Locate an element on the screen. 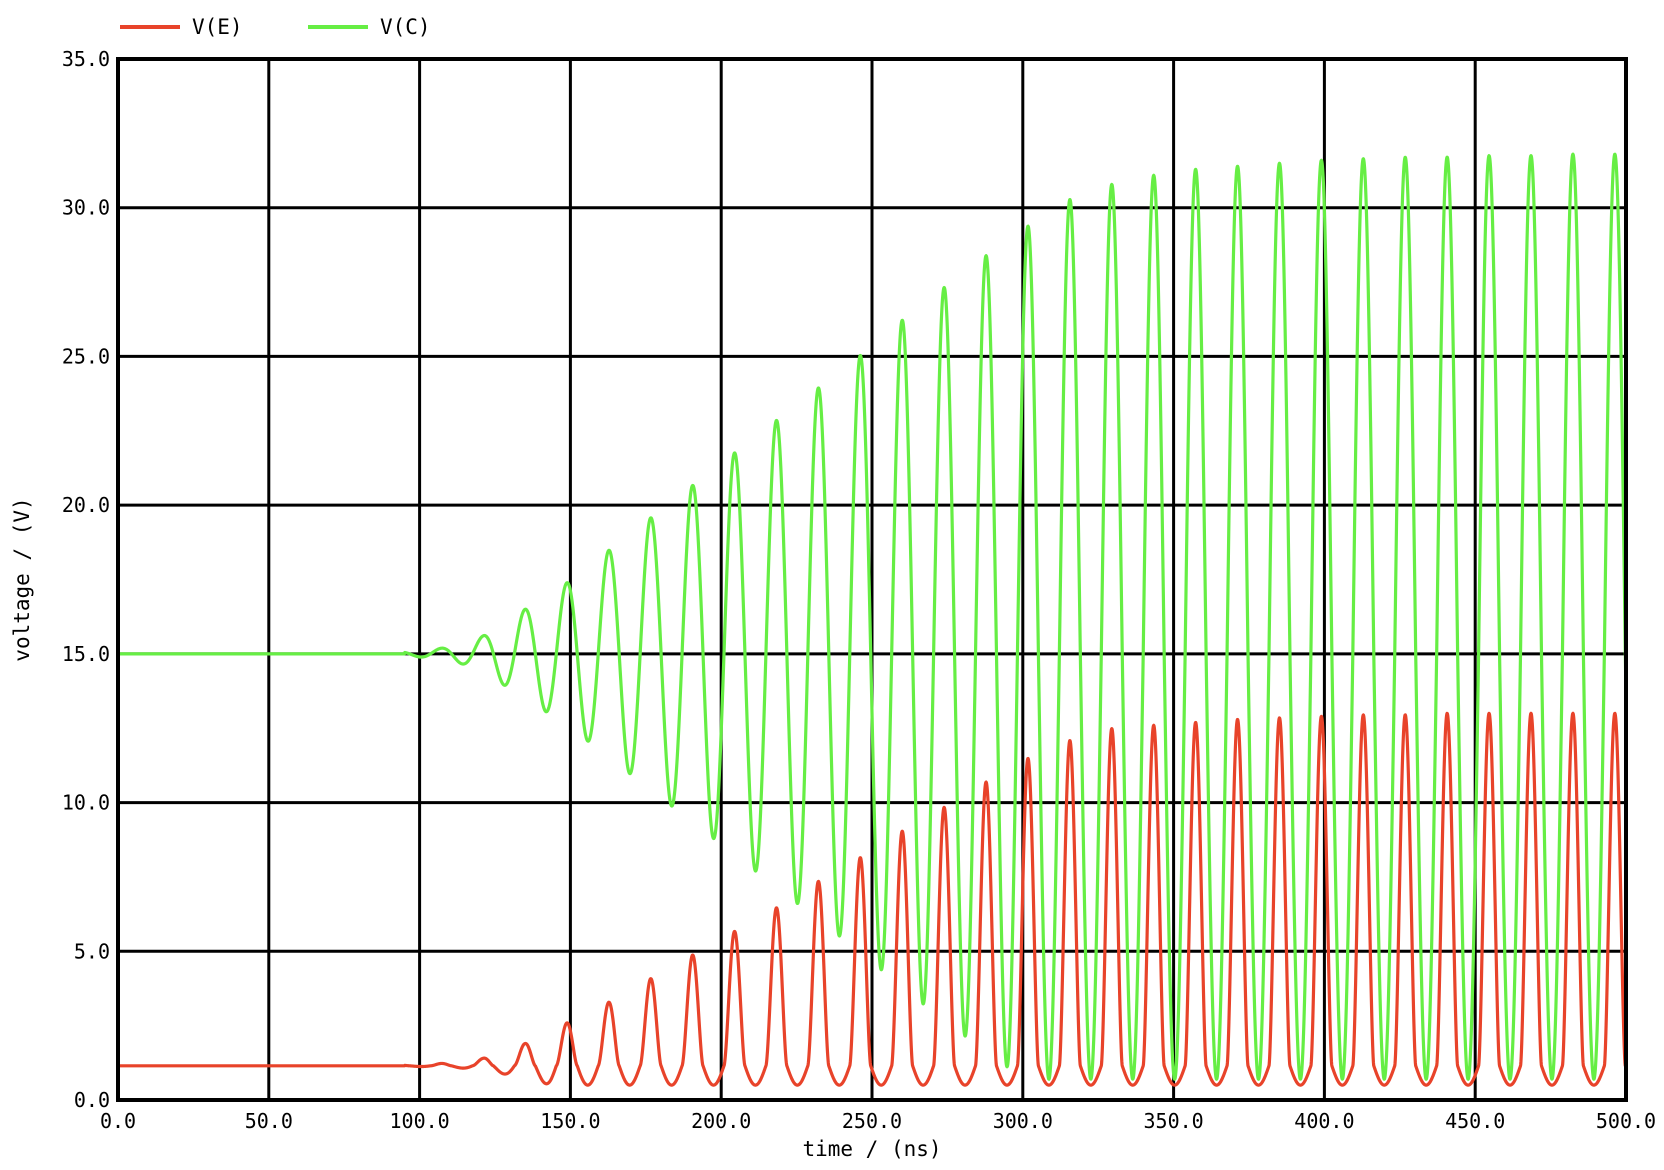 The height and width of the screenshot is (1170, 1664). x-tick-label: 50.0 is located at coordinates (269, 1121).